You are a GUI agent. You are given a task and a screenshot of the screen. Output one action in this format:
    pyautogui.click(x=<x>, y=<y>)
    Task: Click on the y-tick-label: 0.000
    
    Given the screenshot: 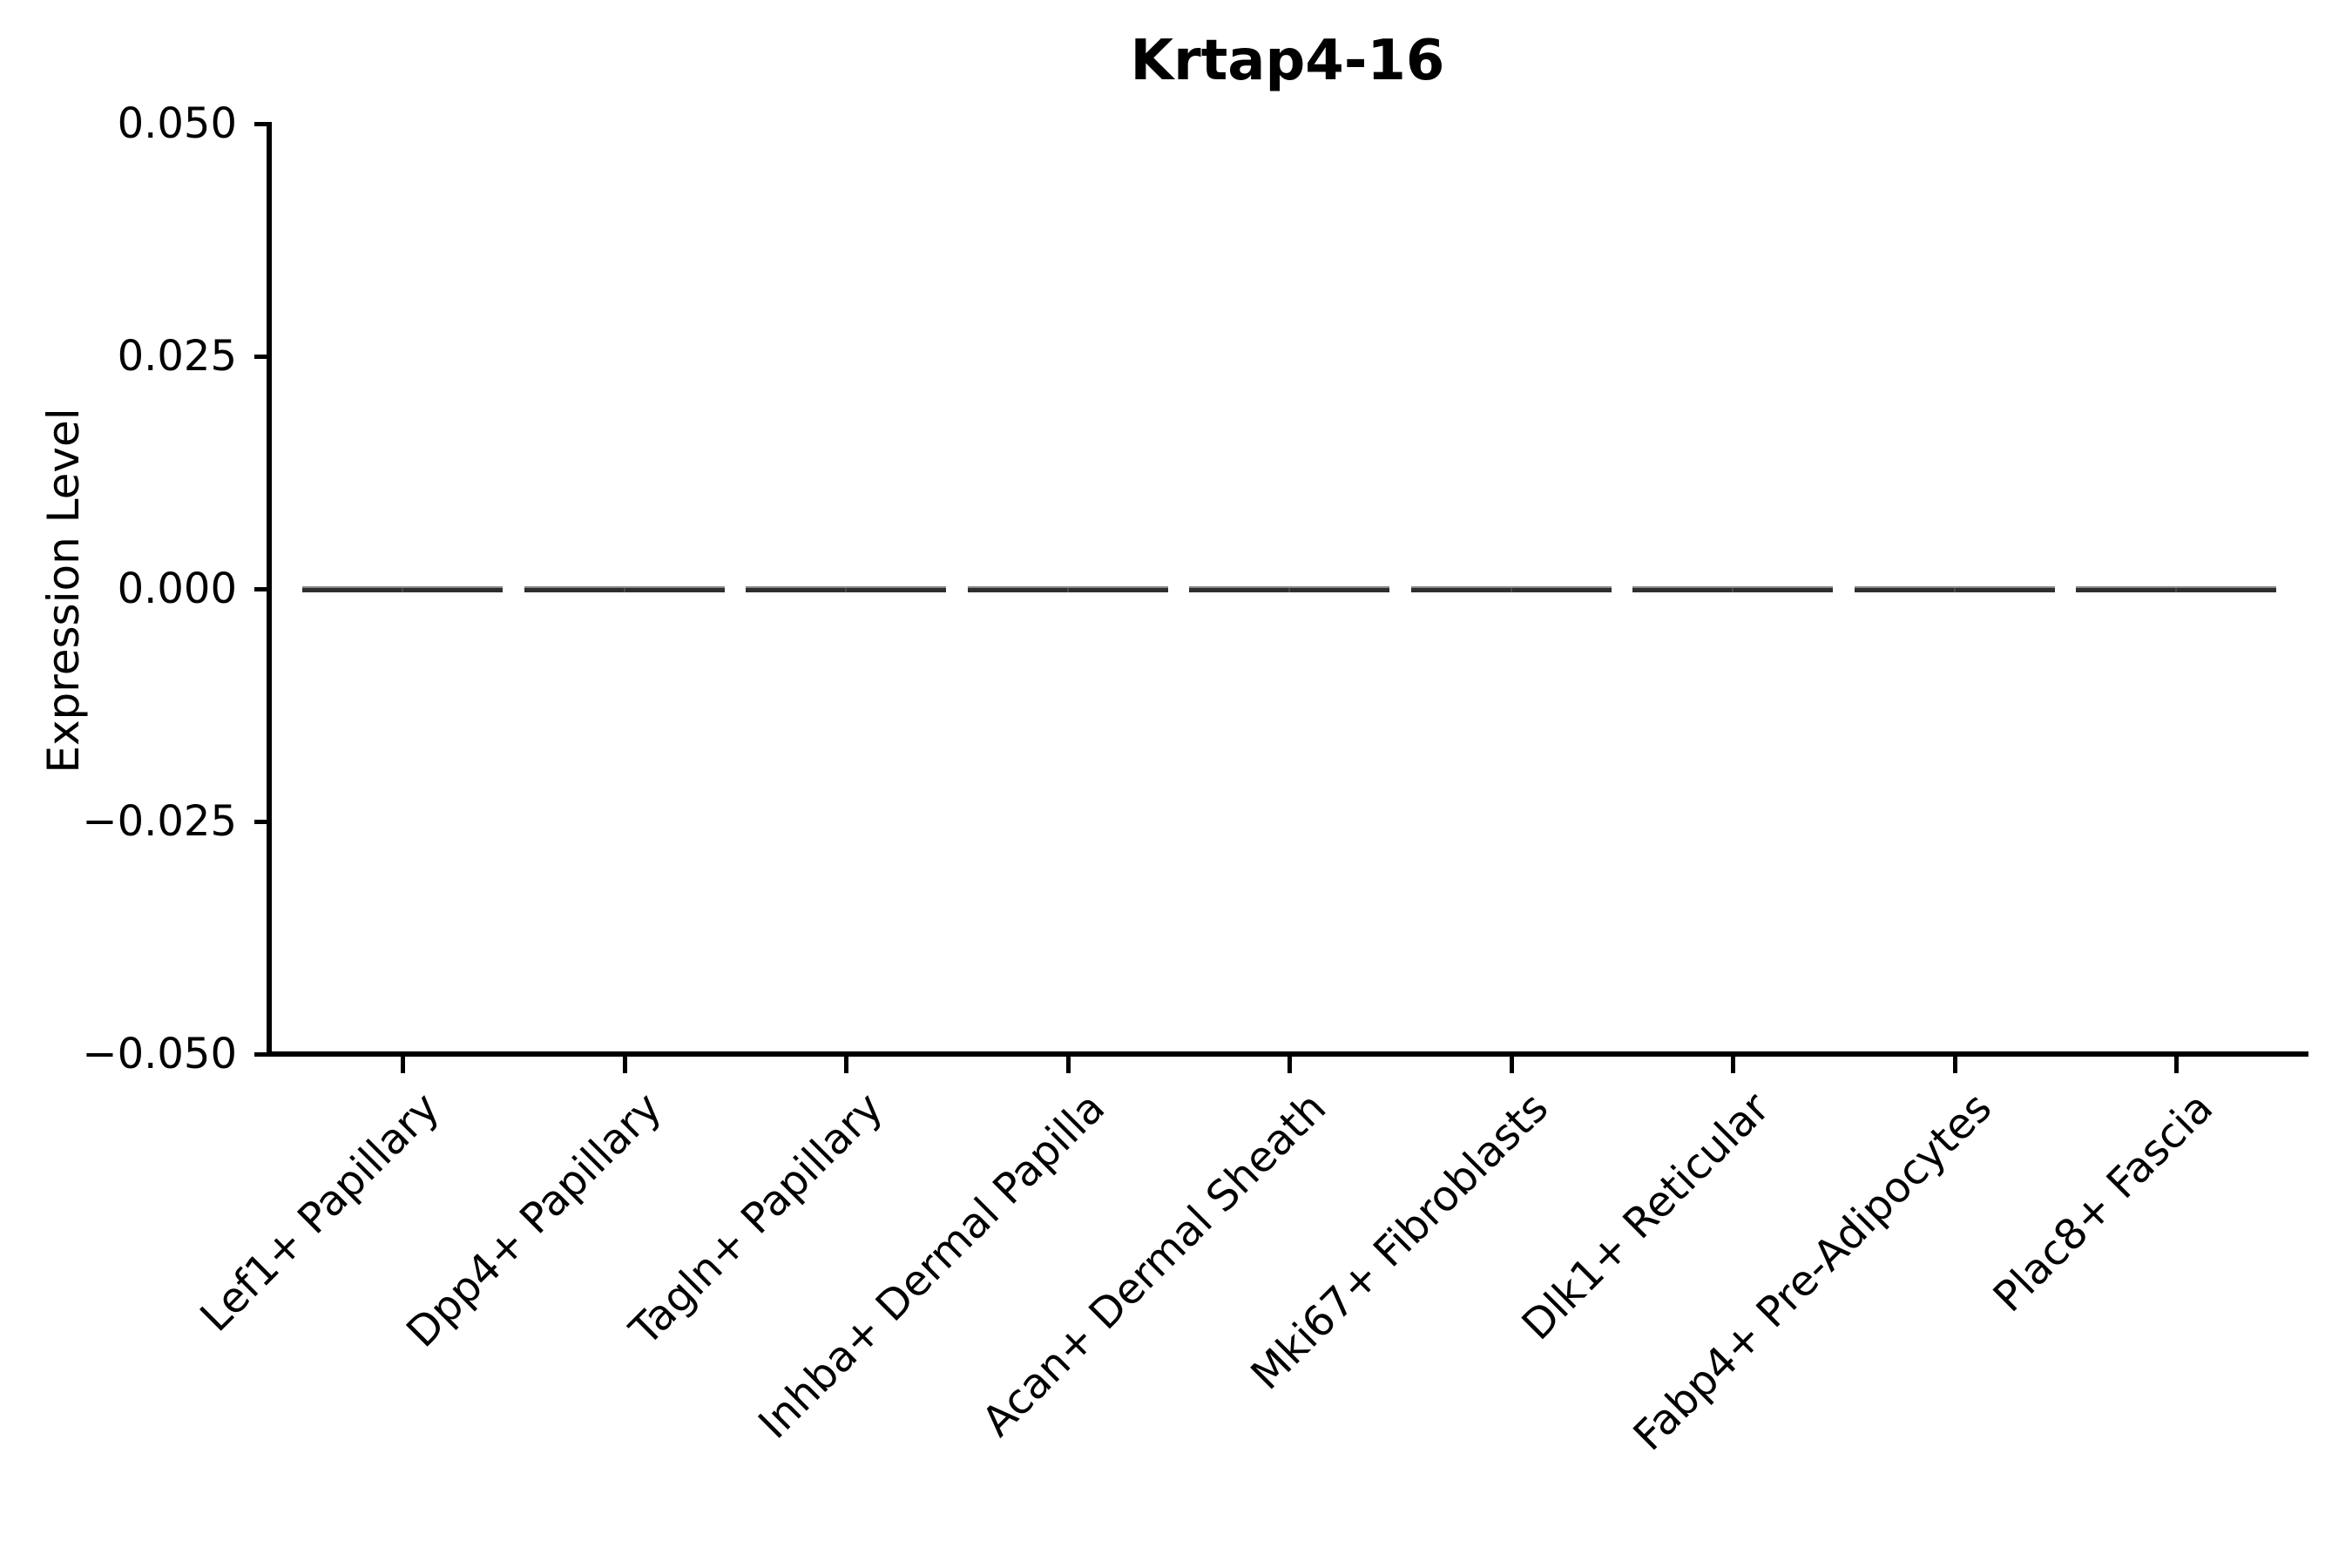 What is the action you would take?
    pyautogui.click(x=177, y=588)
    